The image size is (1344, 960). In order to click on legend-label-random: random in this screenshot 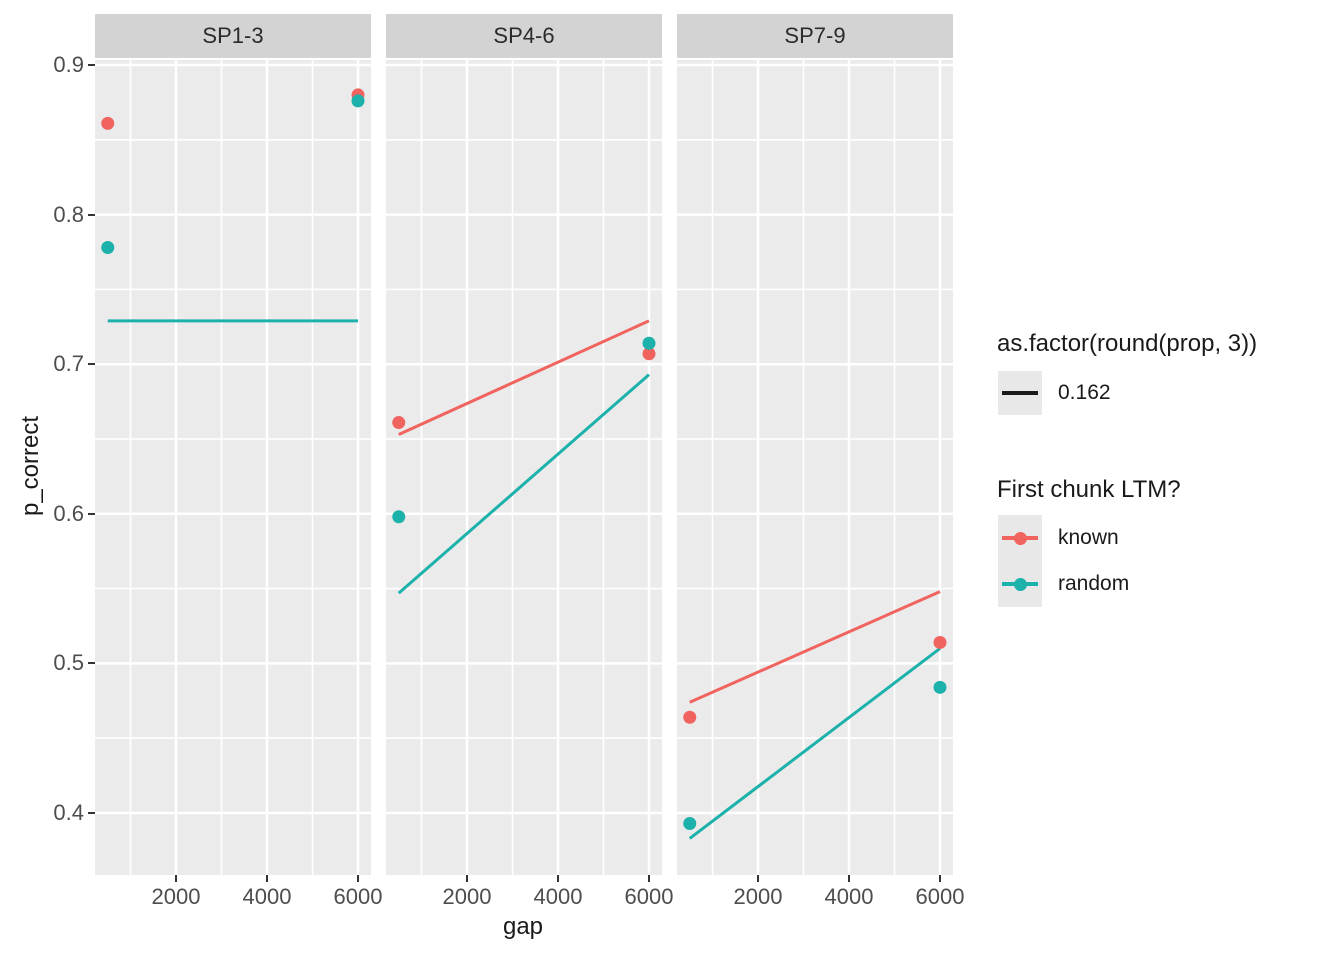, I will do `click(1094, 583)`.